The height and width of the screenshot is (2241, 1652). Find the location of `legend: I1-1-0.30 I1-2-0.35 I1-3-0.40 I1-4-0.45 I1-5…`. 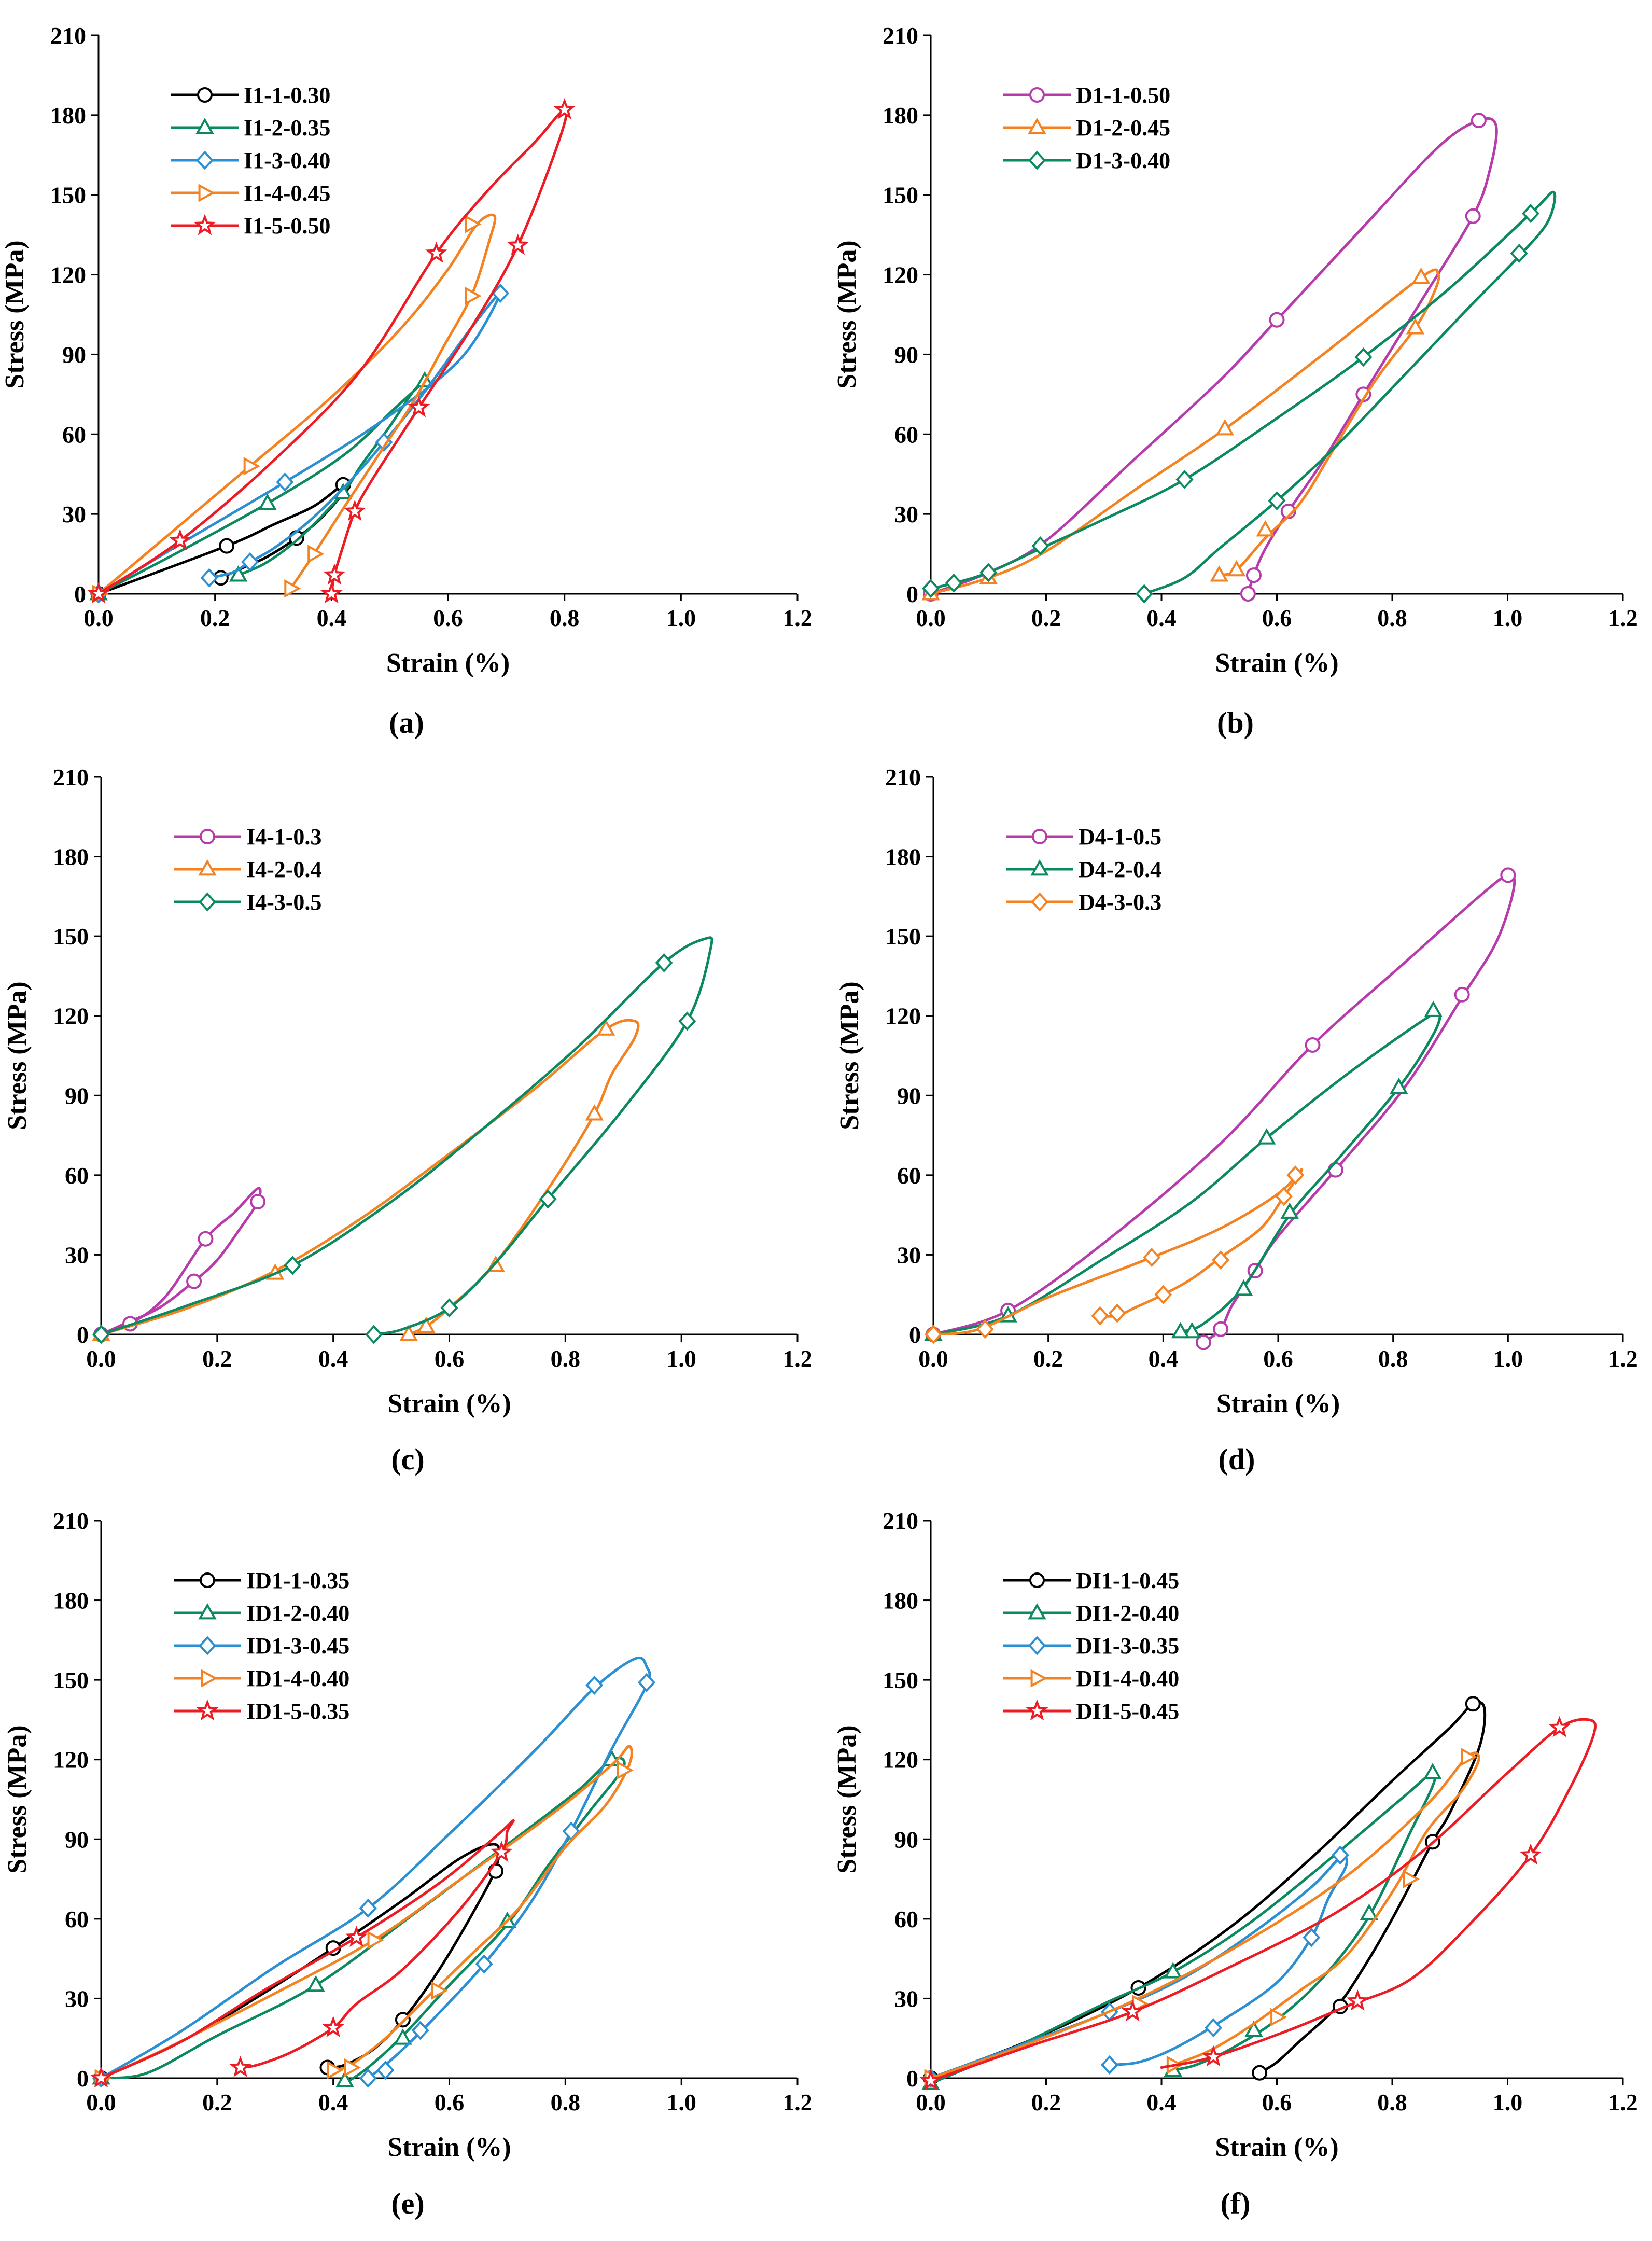

legend: I1-1-0.30 I1-2-0.35 I1-3-0.40 I1-4-0.45 I1-5… is located at coordinates (250, 161).